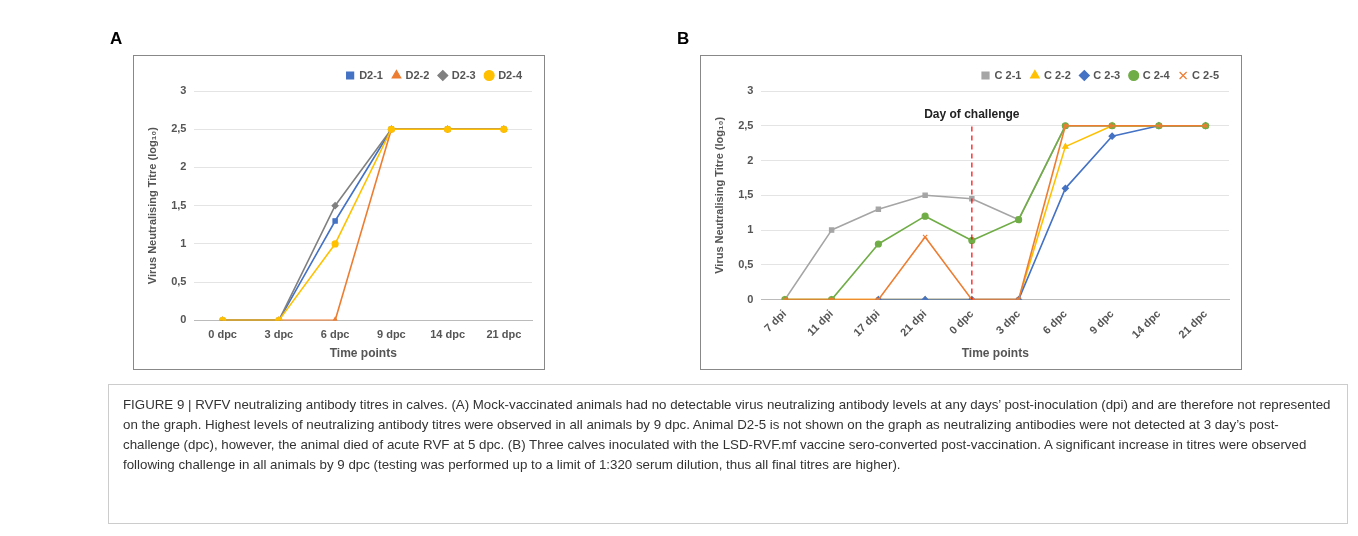  What do you see at coordinates (1008, 74) in the screenshot?
I see `legend-label: C 2-1` at bounding box center [1008, 74].